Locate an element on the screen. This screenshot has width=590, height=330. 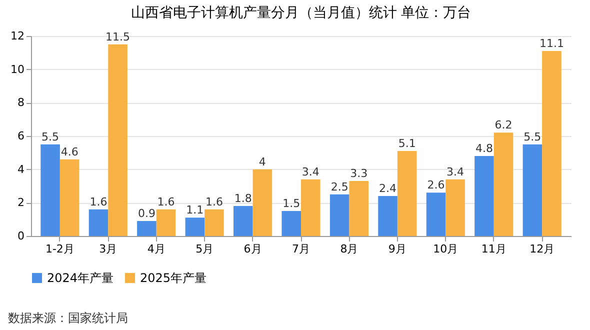
x-tick-label: 11月 is located at coordinates (493, 249).